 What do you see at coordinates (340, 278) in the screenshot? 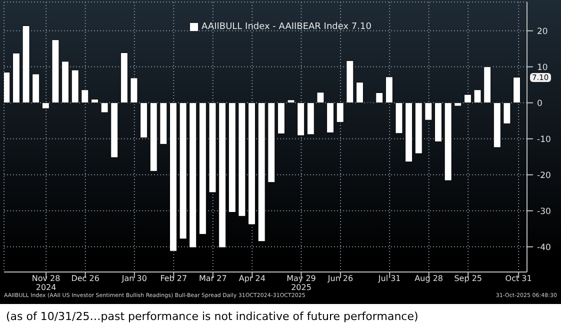
I see `x-tick-label: Jun 26` at bounding box center [340, 278].